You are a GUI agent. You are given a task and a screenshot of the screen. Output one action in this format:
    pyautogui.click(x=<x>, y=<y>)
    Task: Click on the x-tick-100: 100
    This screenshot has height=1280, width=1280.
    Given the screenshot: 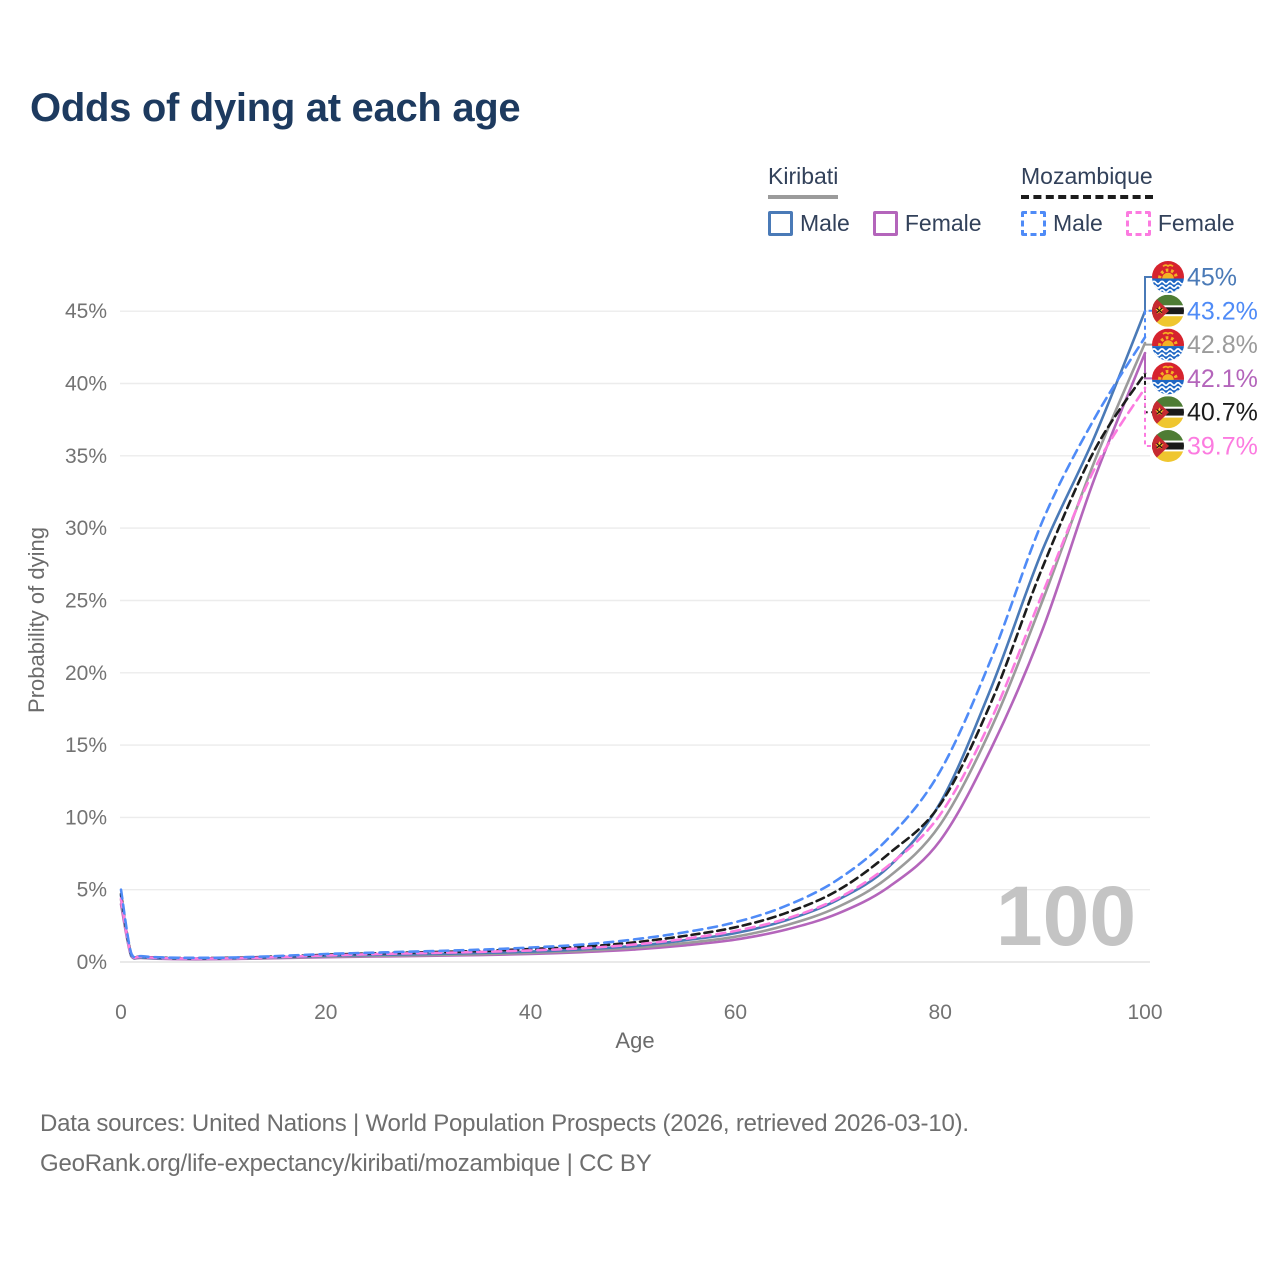 What is the action you would take?
    pyautogui.click(x=1144, y=1012)
    